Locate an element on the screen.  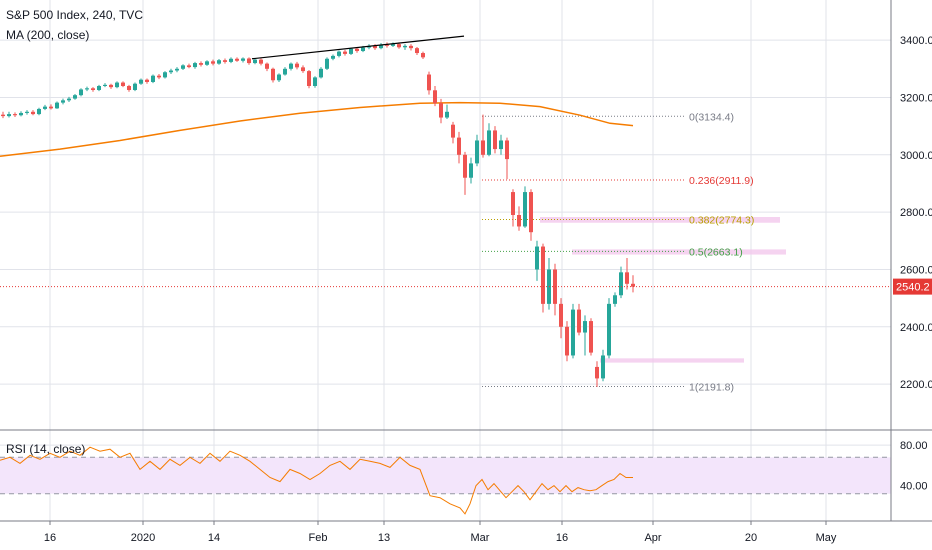
y-tick-label: 3400.0 is located at coordinates (916, 41).